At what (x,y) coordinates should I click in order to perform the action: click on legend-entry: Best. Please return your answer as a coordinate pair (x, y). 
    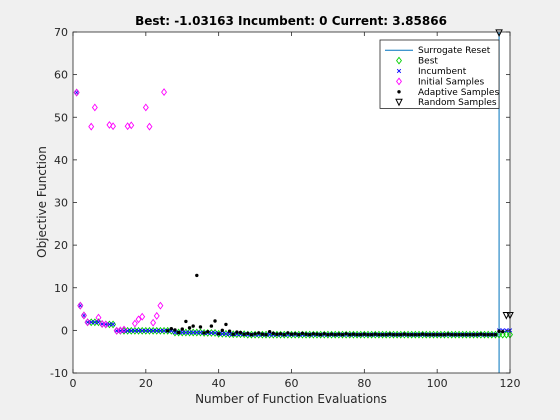
    Looking at the image, I should click on (428, 62).